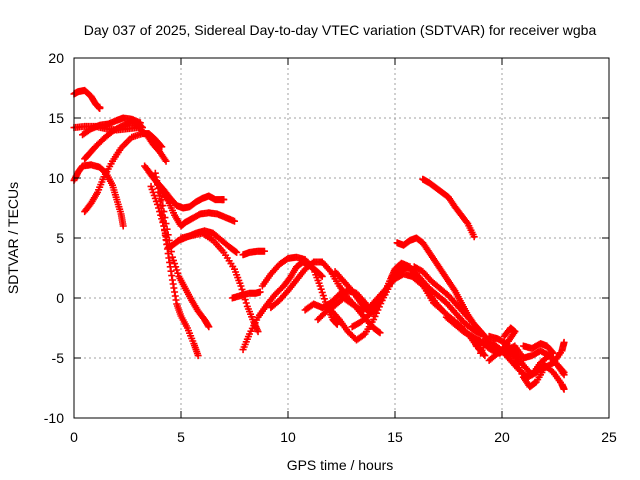 This screenshot has height=480, width=640. I want to click on y-tick-label: 15, so click(56, 118).